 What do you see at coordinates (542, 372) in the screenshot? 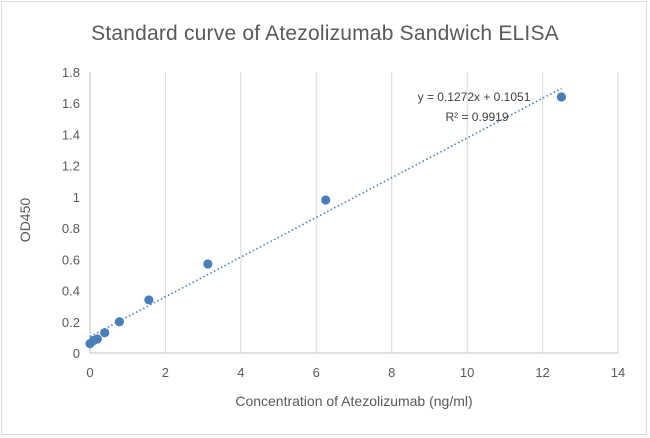
I see `x-tick-label: 12` at bounding box center [542, 372].